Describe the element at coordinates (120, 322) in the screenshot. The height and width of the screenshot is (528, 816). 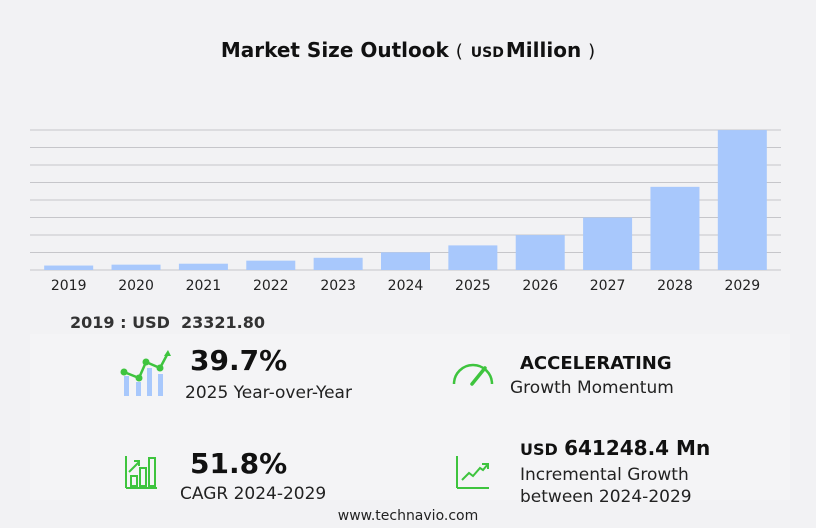
I see `first-label: 2019 : USD` at that location.